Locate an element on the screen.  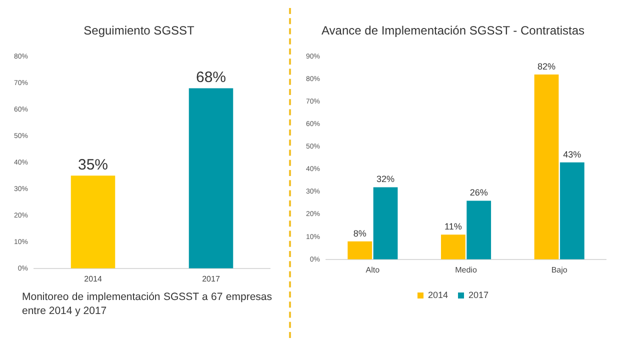
data-label: 8% is located at coordinates (359, 233).